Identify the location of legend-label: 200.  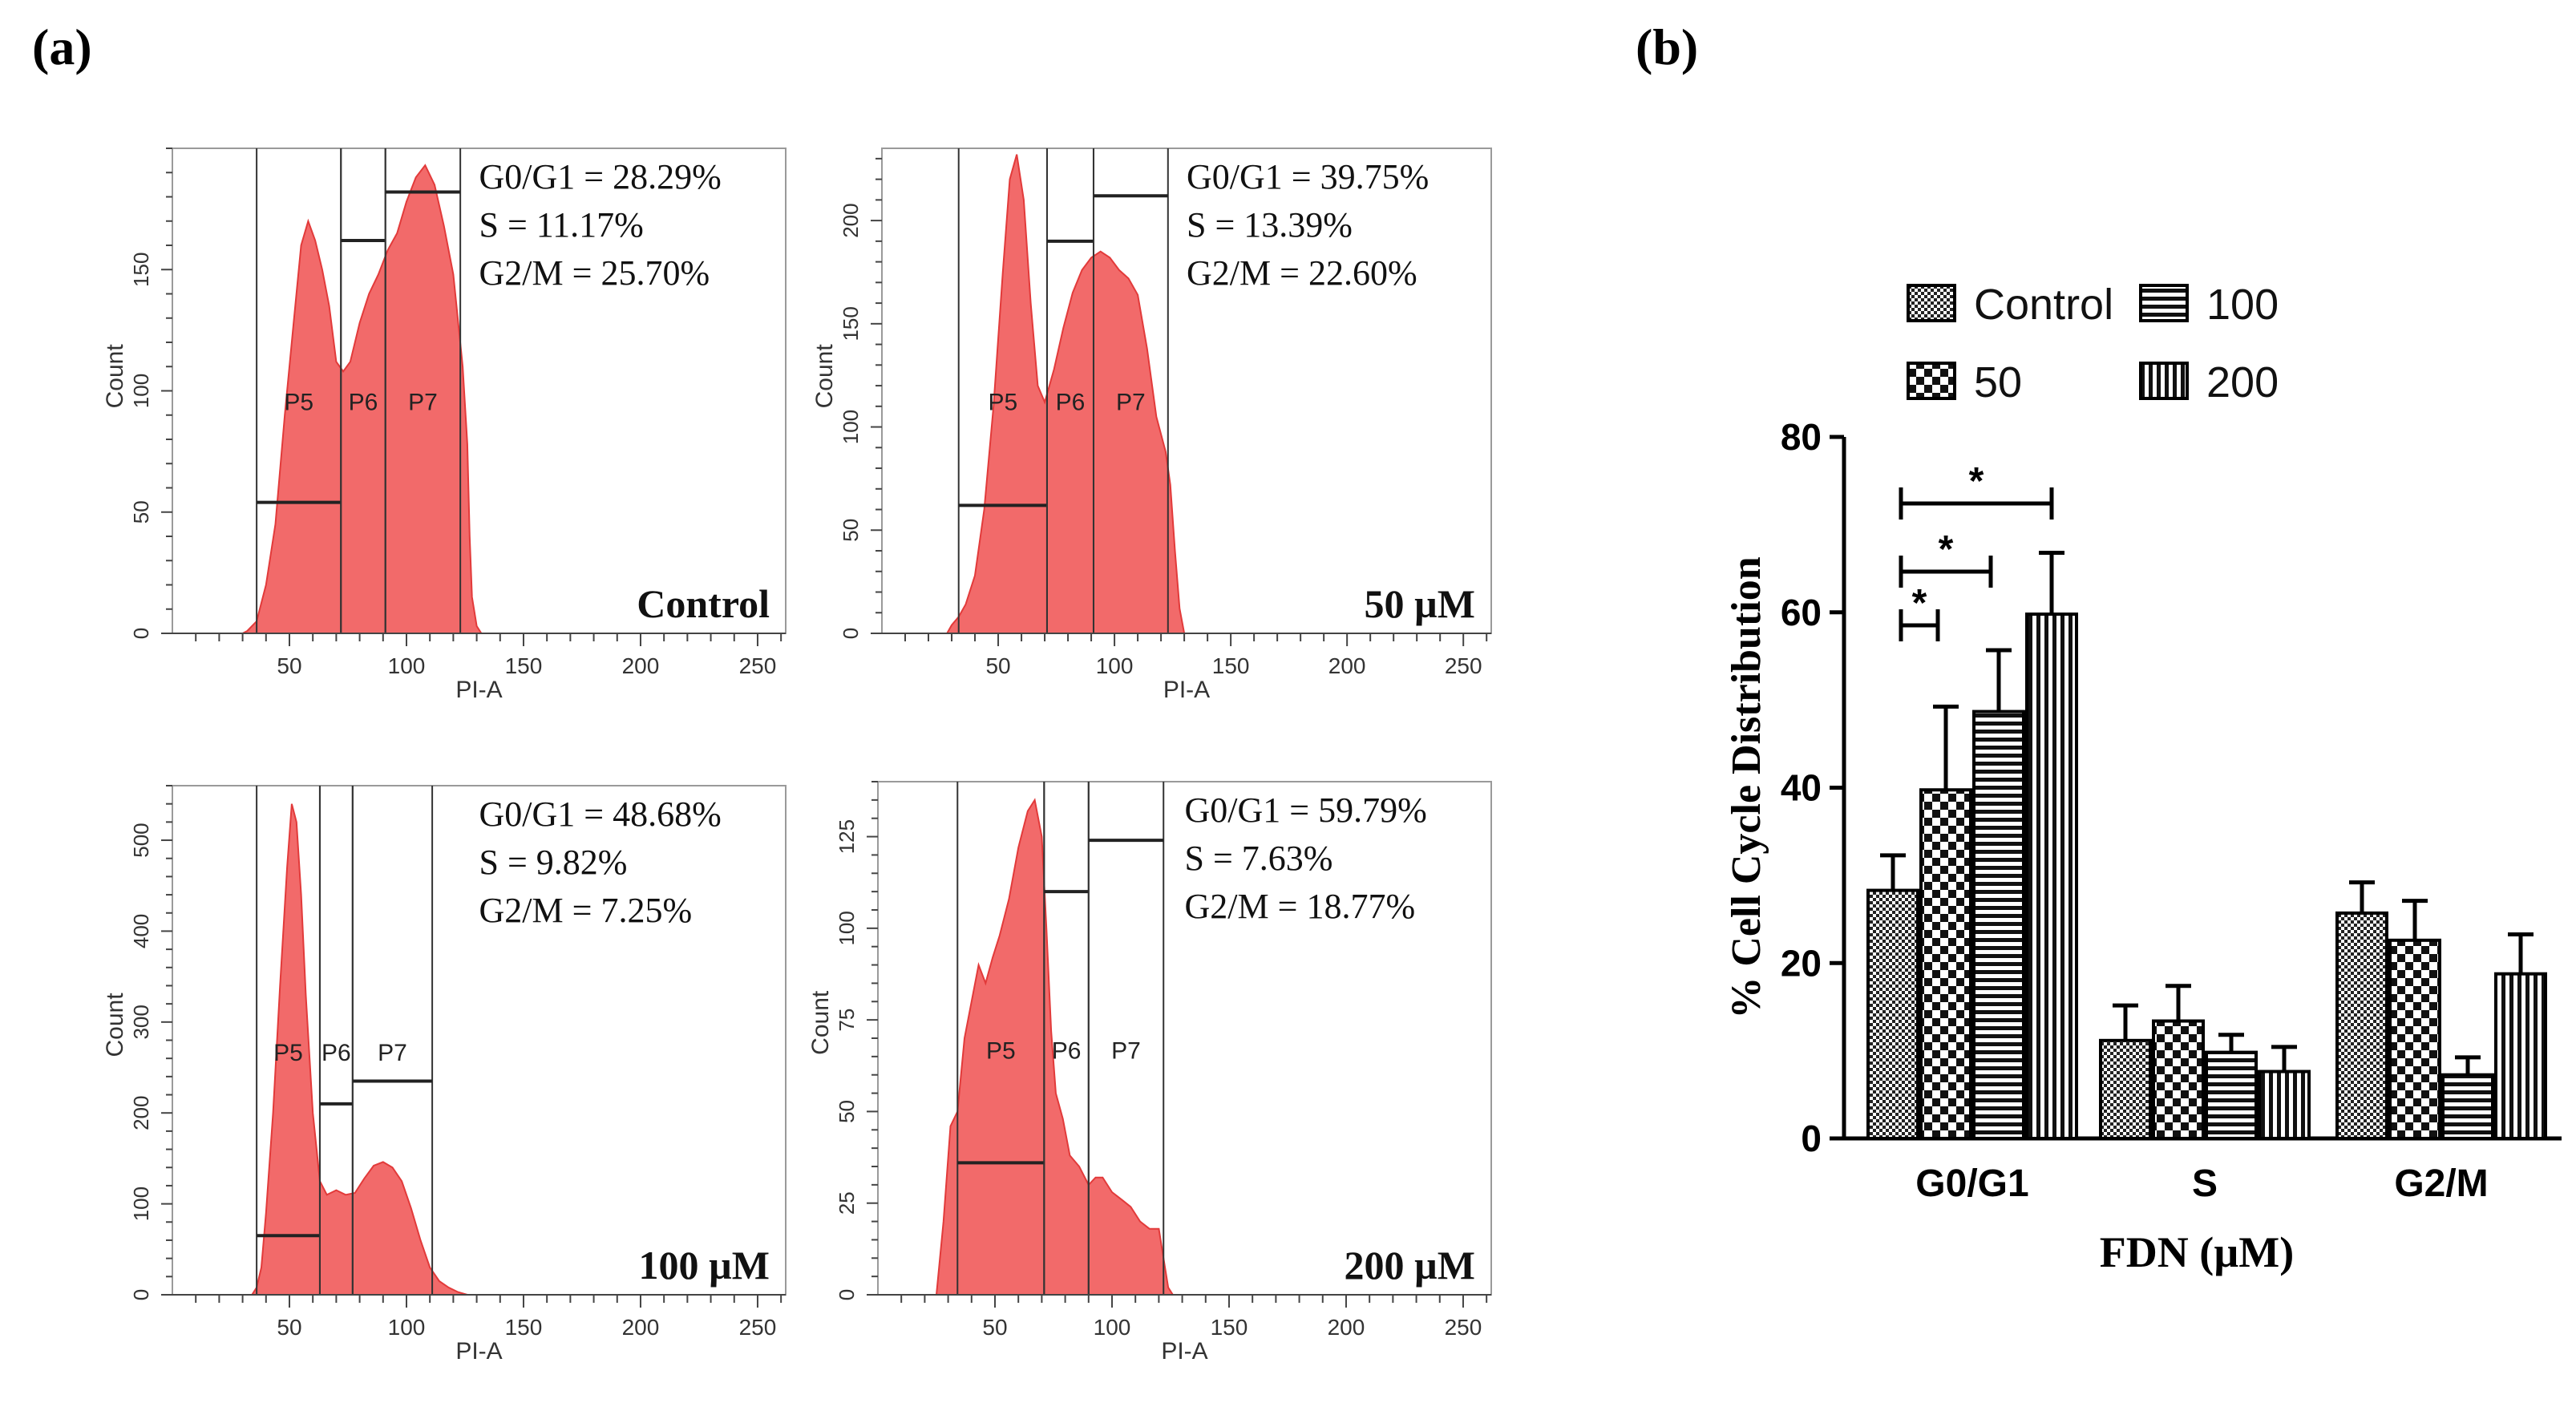
(2242, 382).